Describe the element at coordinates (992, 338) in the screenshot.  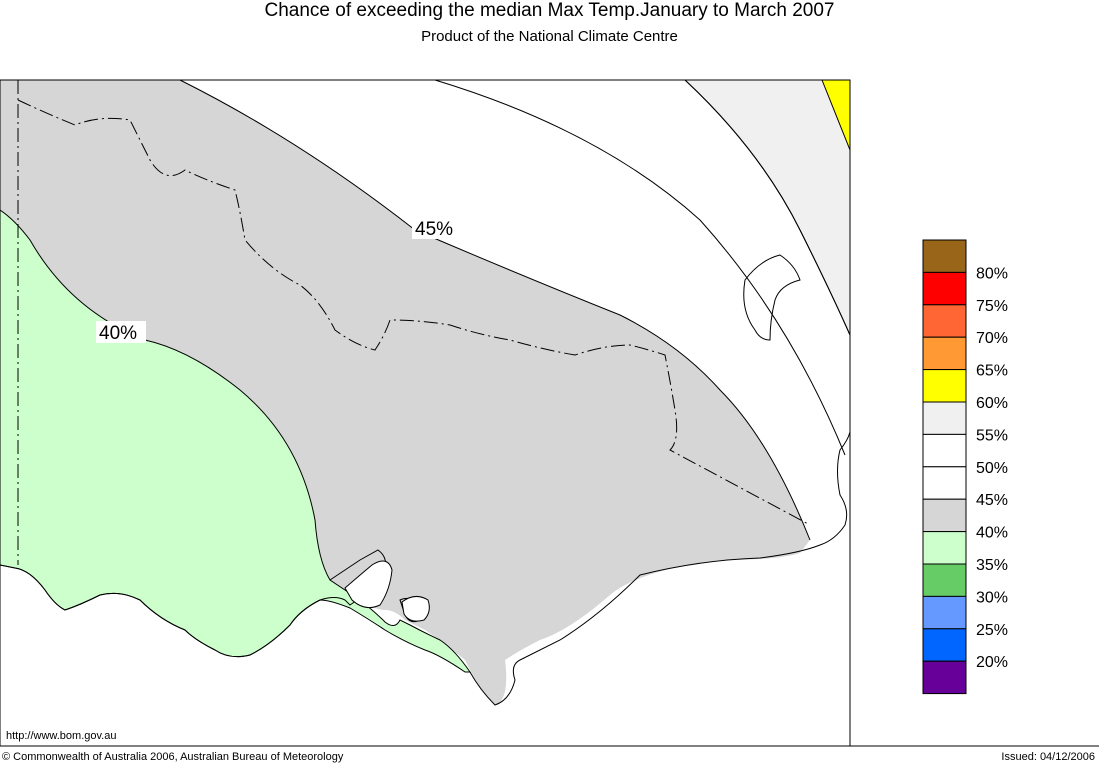
I see `legend-label: 70%` at that location.